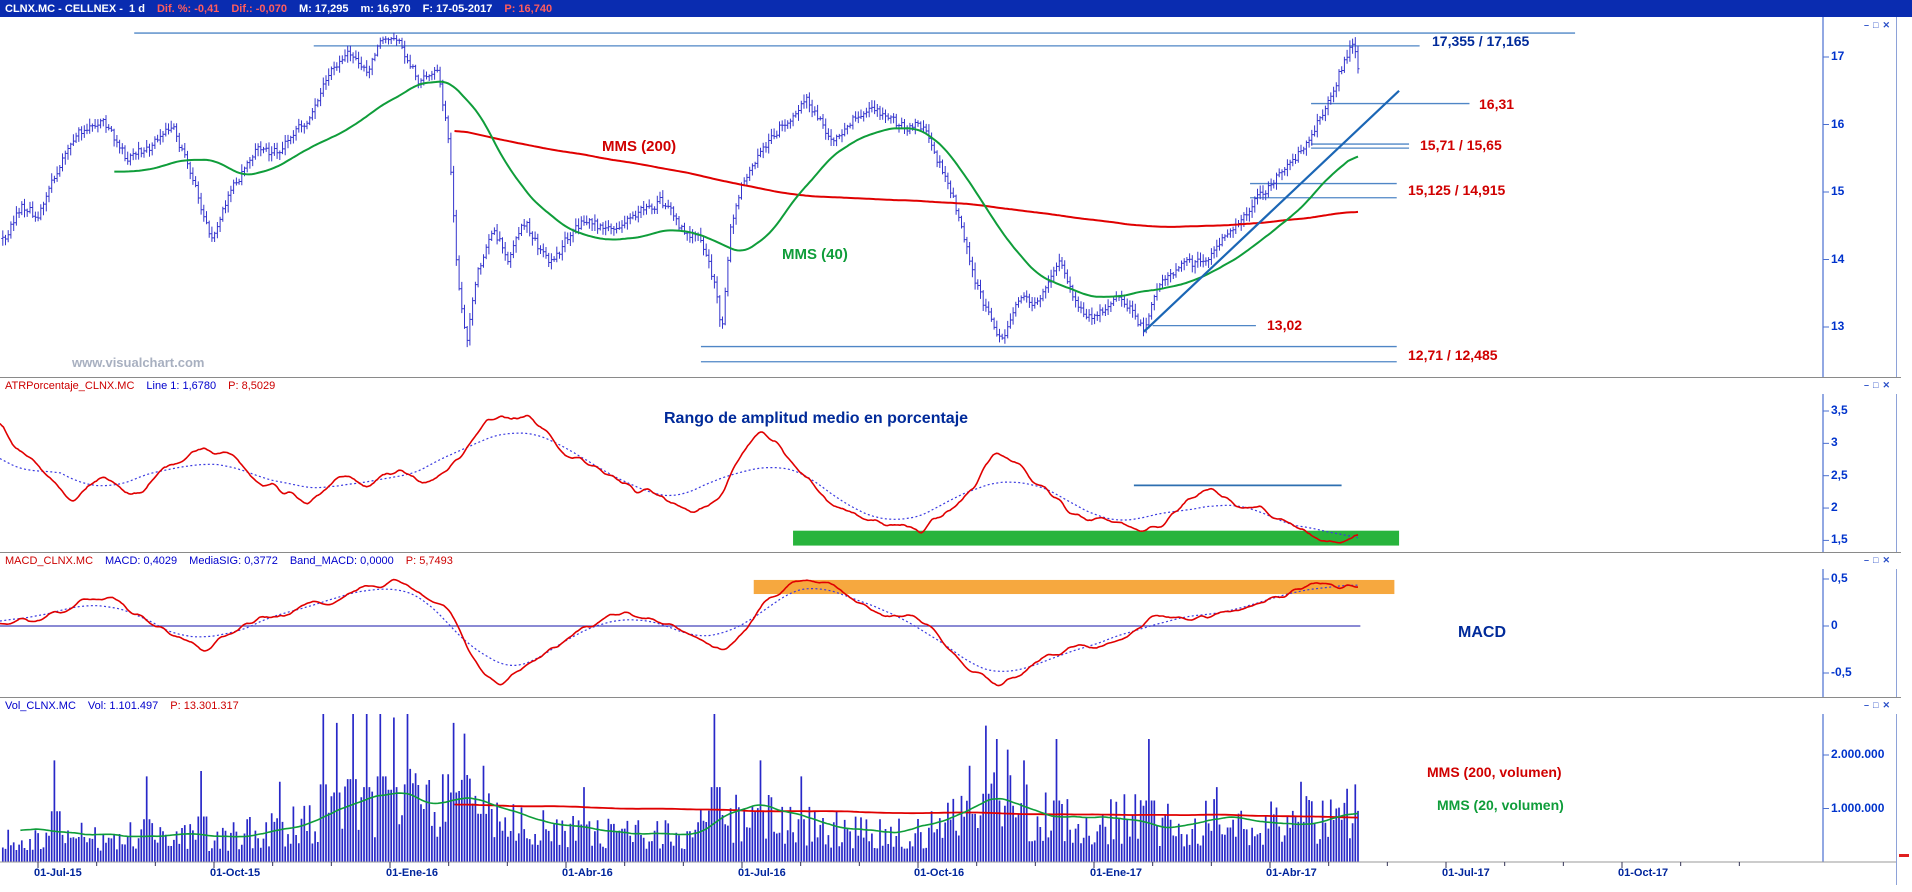  Describe the element at coordinates (75, 8) in the screenshot. I see `symbol-title: CLNX.MC - CELLNEX - 1 d` at that location.